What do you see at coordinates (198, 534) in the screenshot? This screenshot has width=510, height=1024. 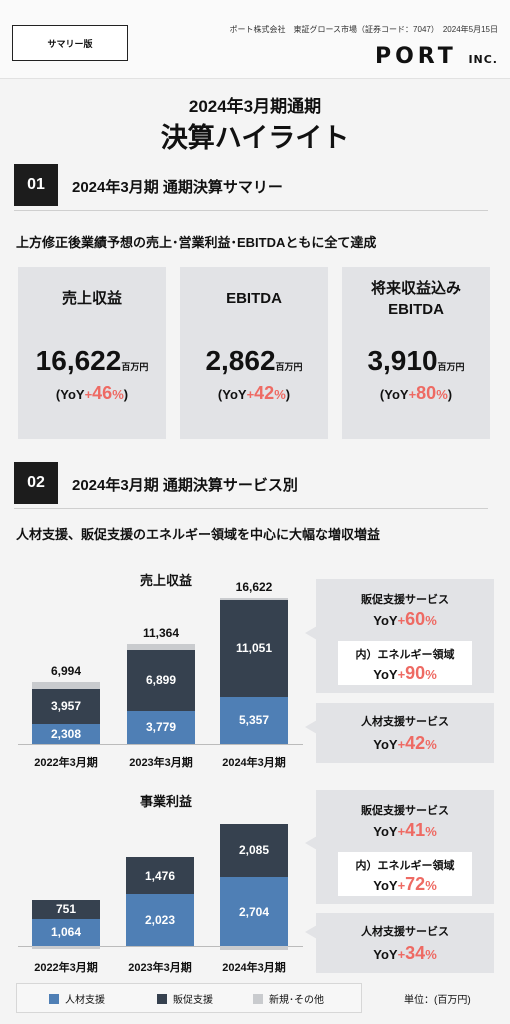 I see `section2-headline: 人材支援、販促支援のエネルギー領域を中心に大幅な増収増益` at bounding box center [198, 534].